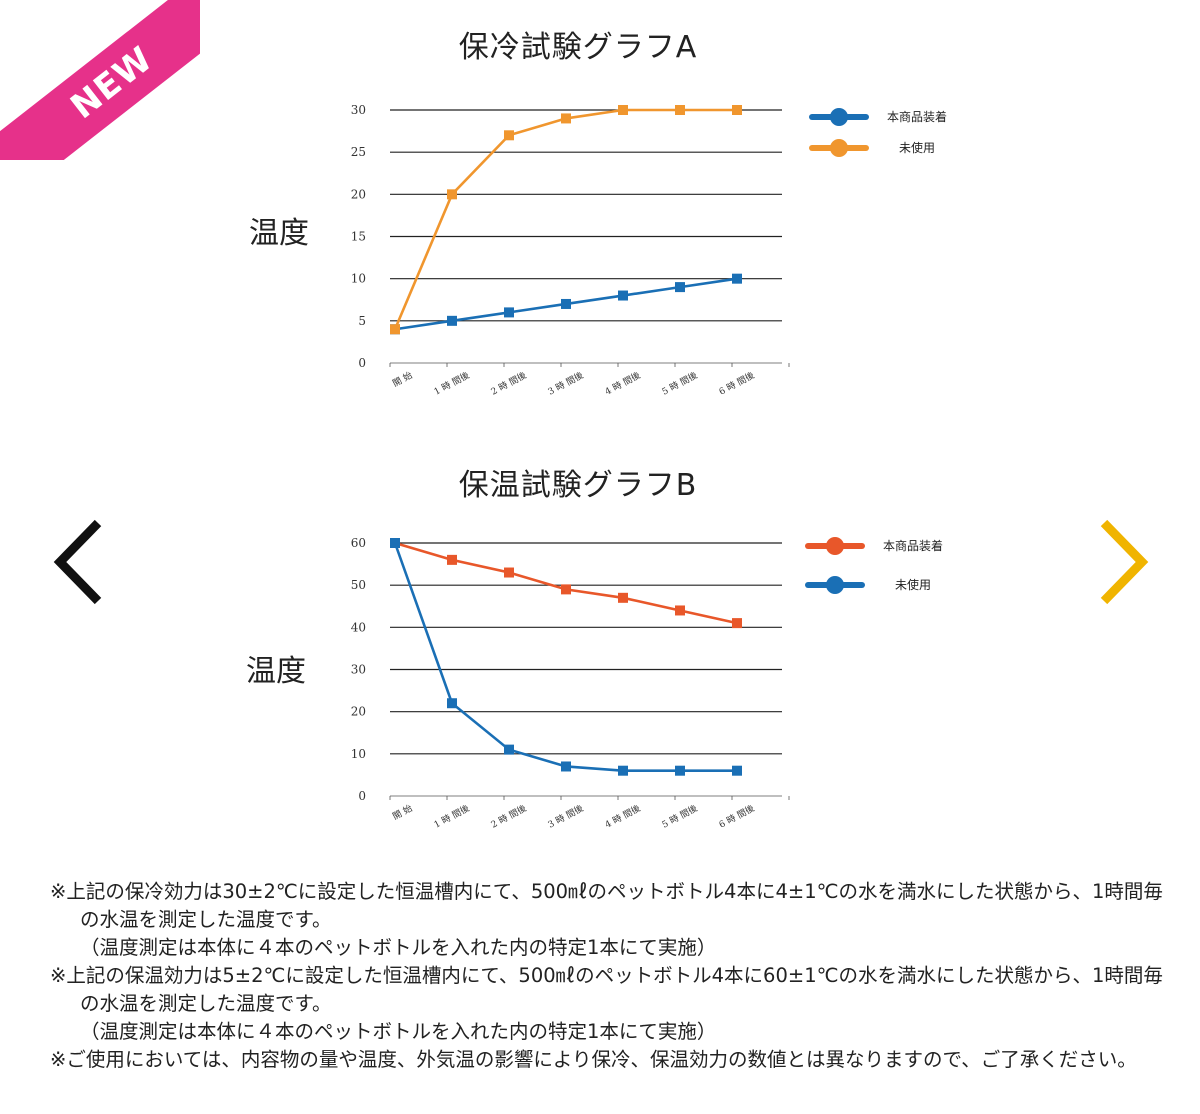 The image size is (1200, 1114). Describe the element at coordinates (1124, 562) in the screenshot. I see `chevron-right-icon` at that location.